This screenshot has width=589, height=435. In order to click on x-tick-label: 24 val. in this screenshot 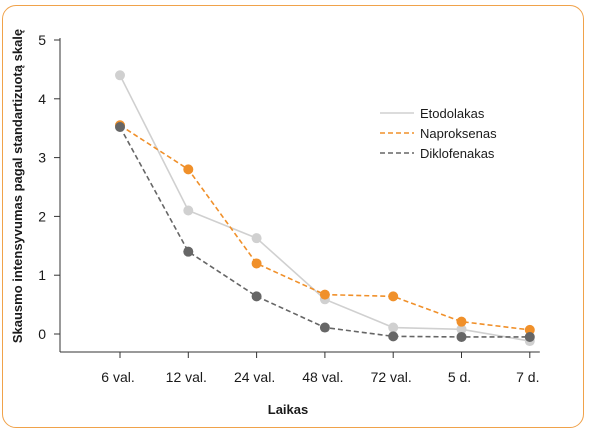, I will do `click(254, 377)`.